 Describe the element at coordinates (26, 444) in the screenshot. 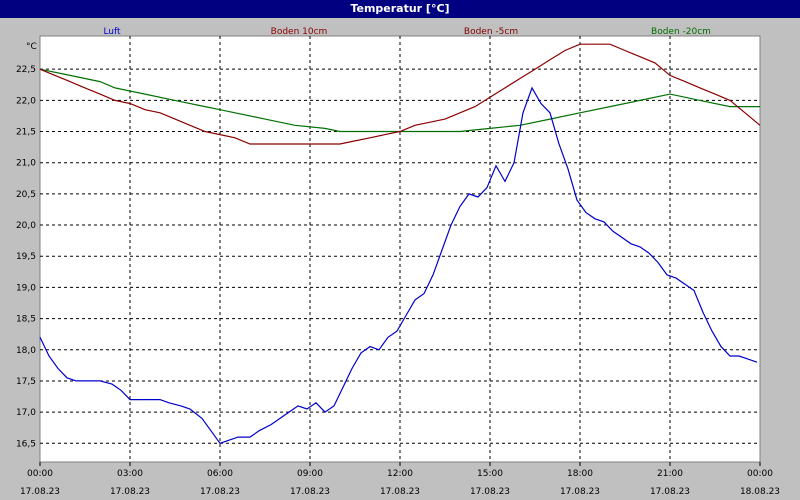

I see `y-tick-label: 16,5` at that location.